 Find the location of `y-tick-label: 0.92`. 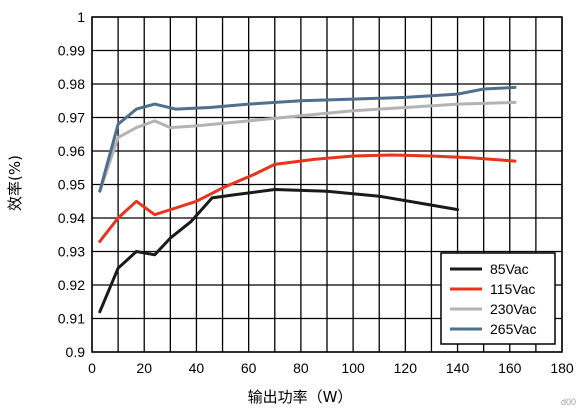

y-tick-label: 0.92 is located at coordinates (71, 285).